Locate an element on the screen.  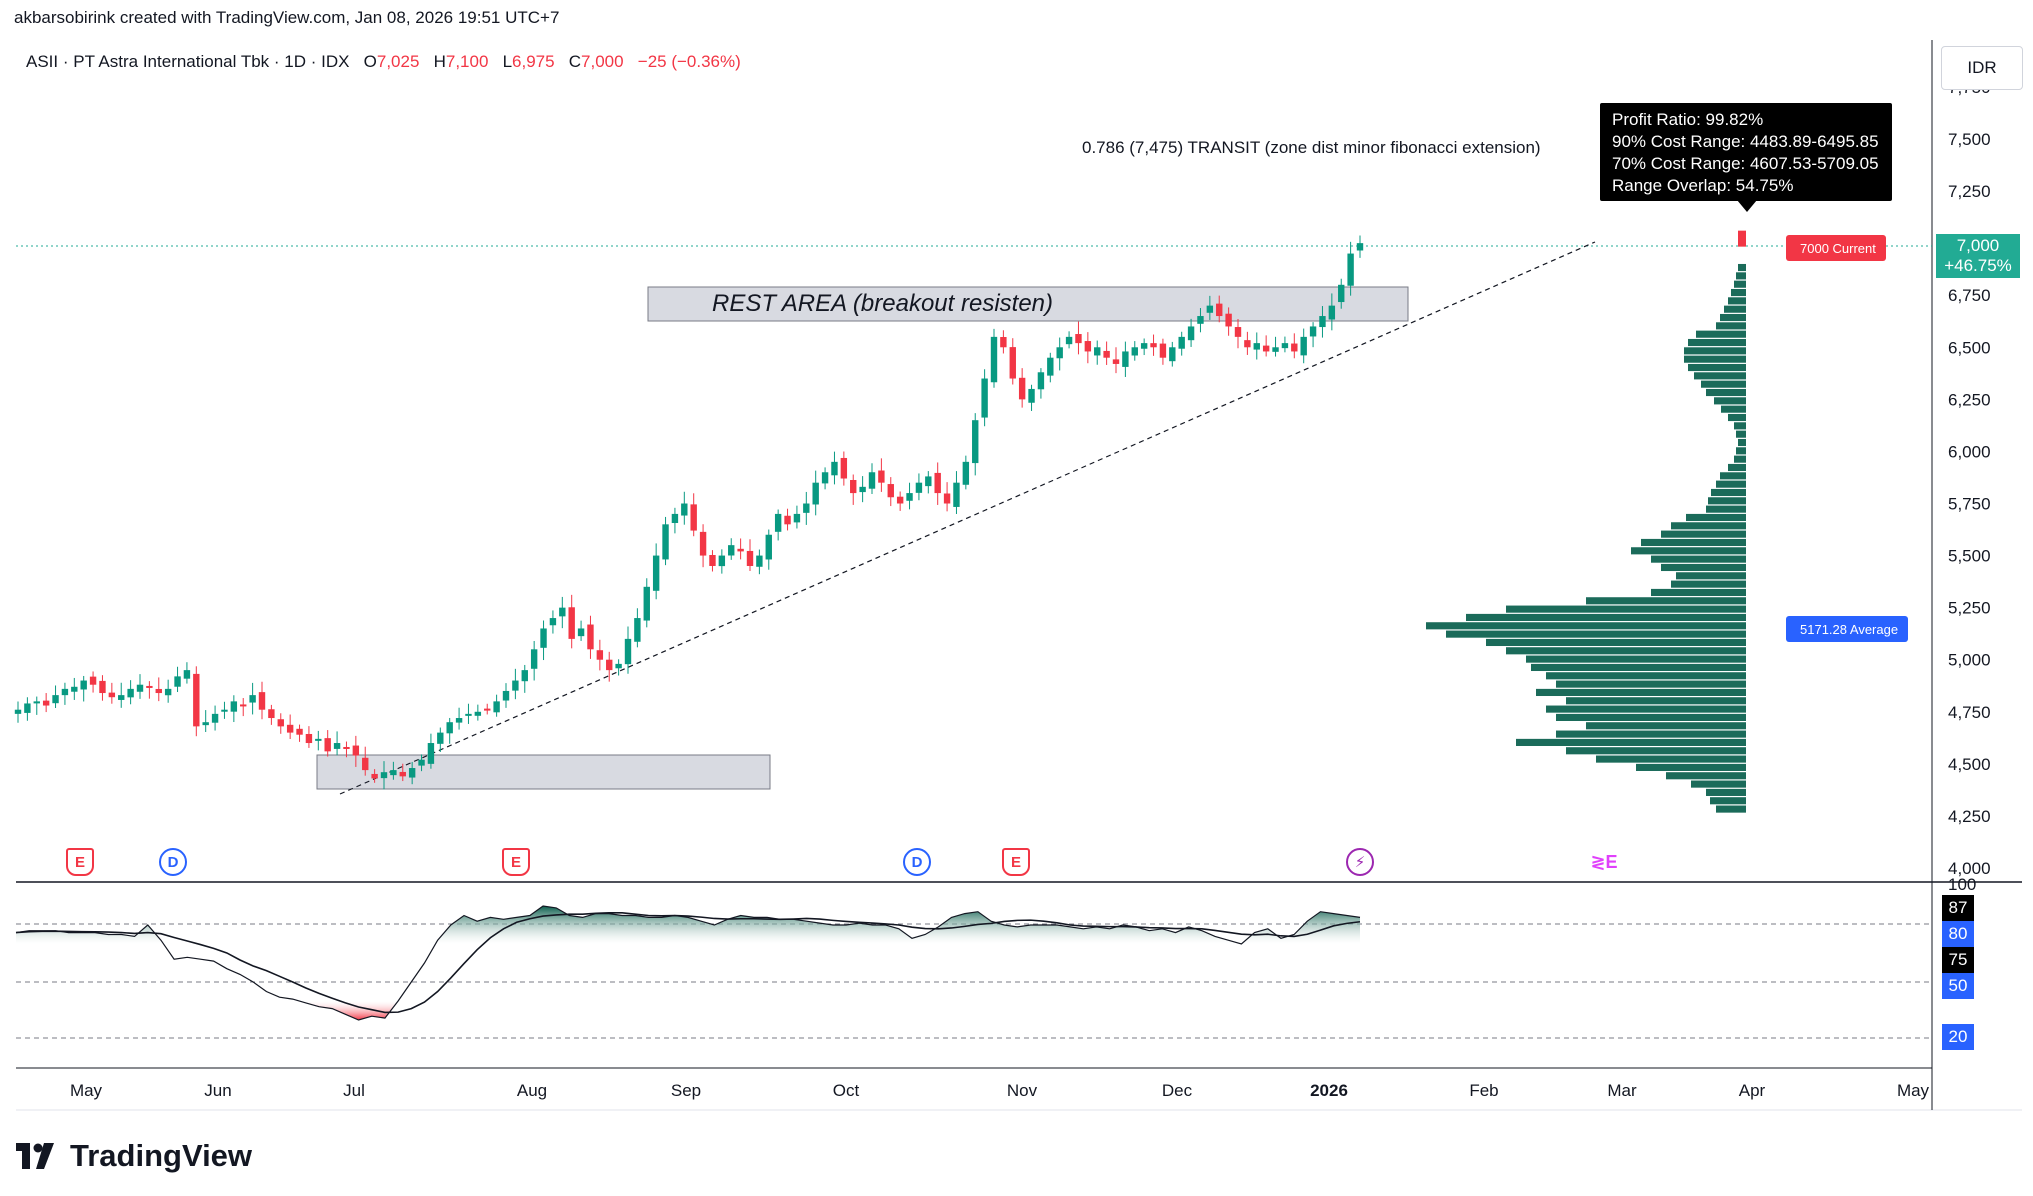
low-value: 6,975 is located at coordinates (533, 61).